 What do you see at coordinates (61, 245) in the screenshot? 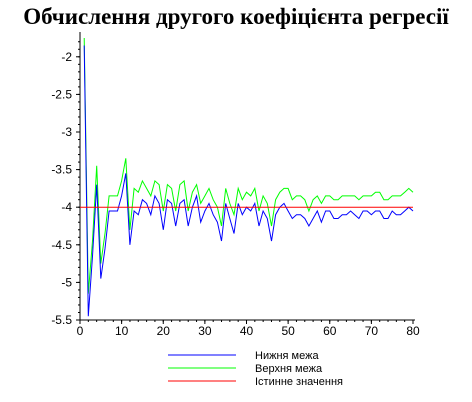
I see `y-tick-label: -4.5` at bounding box center [61, 245].